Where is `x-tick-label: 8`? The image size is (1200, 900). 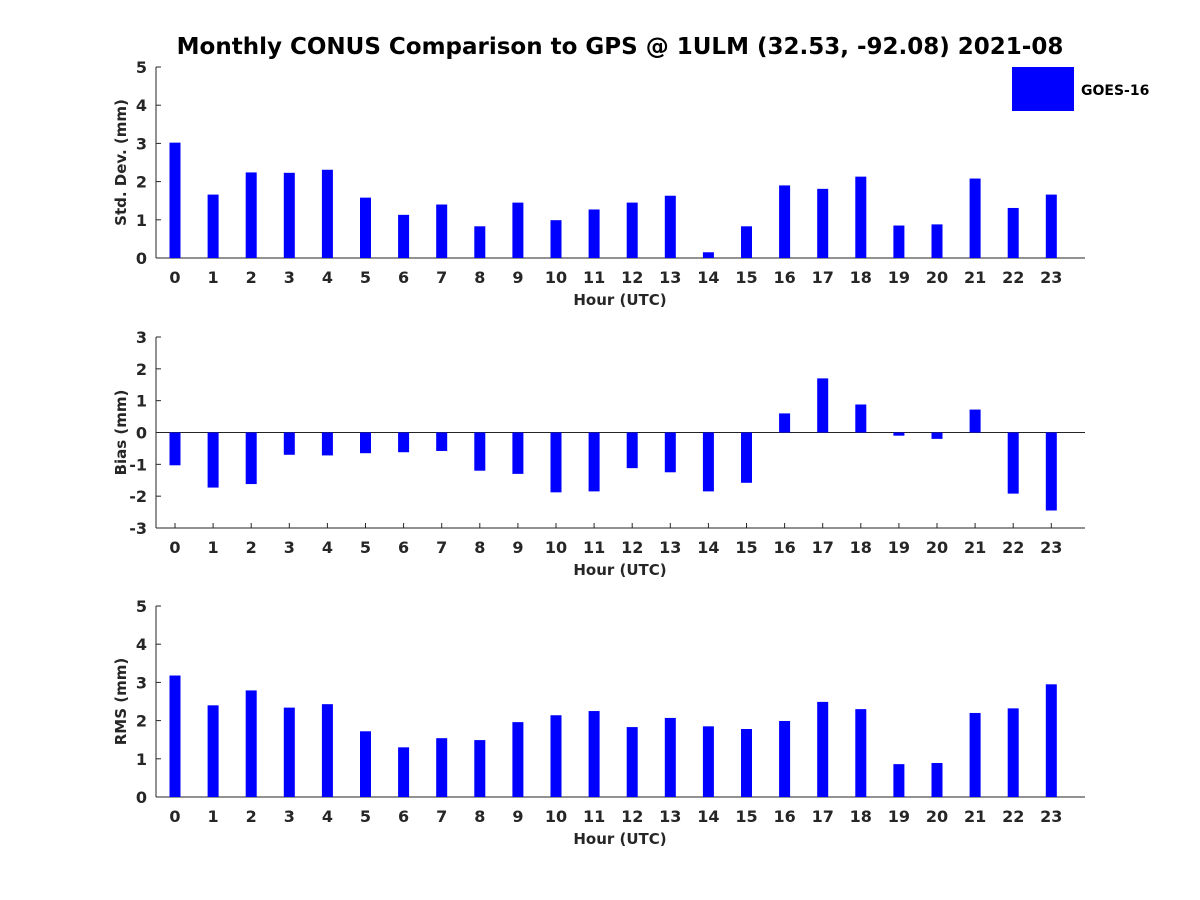
x-tick-label: 8 is located at coordinates (479, 547).